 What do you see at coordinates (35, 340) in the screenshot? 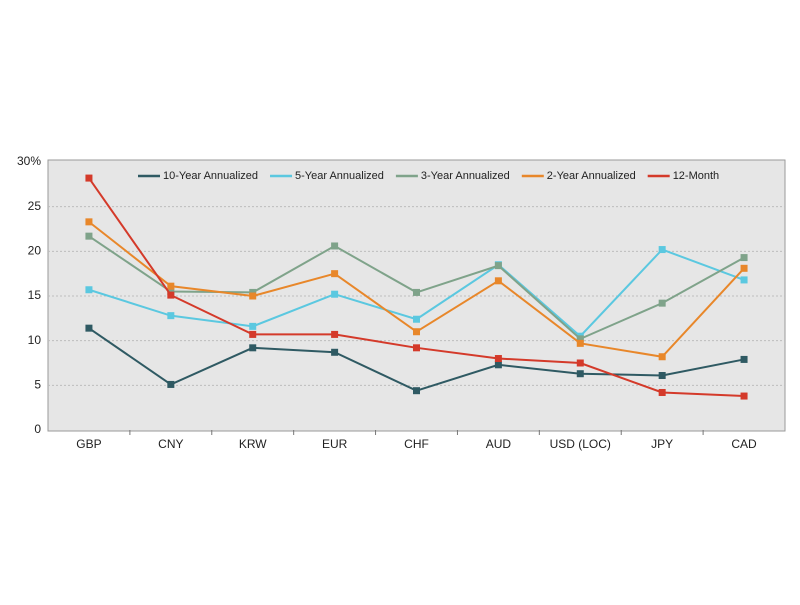
I see `y-tick-label: 10` at bounding box center [35, 340].